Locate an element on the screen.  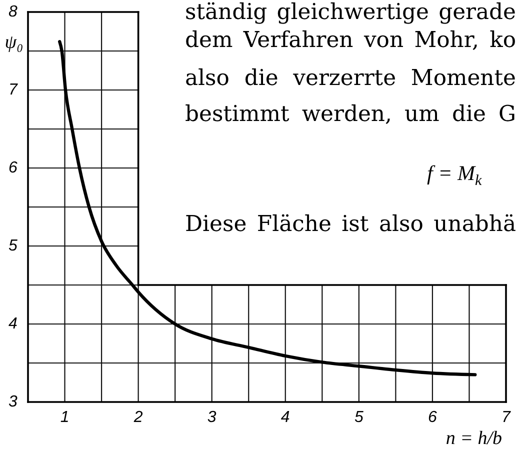
x-tick-label: 1 is located at coordinates (65, 417).